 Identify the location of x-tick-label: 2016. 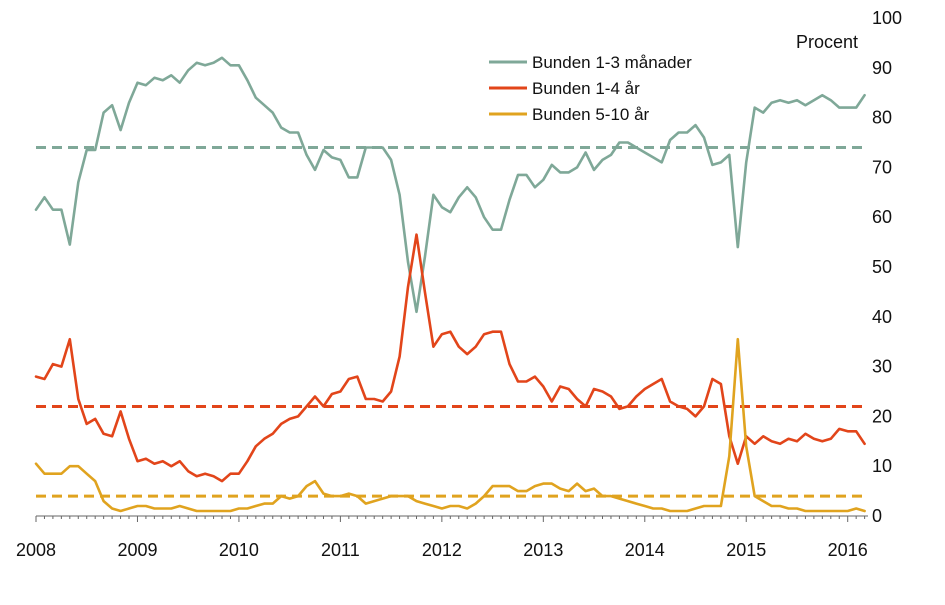
(848, 550).